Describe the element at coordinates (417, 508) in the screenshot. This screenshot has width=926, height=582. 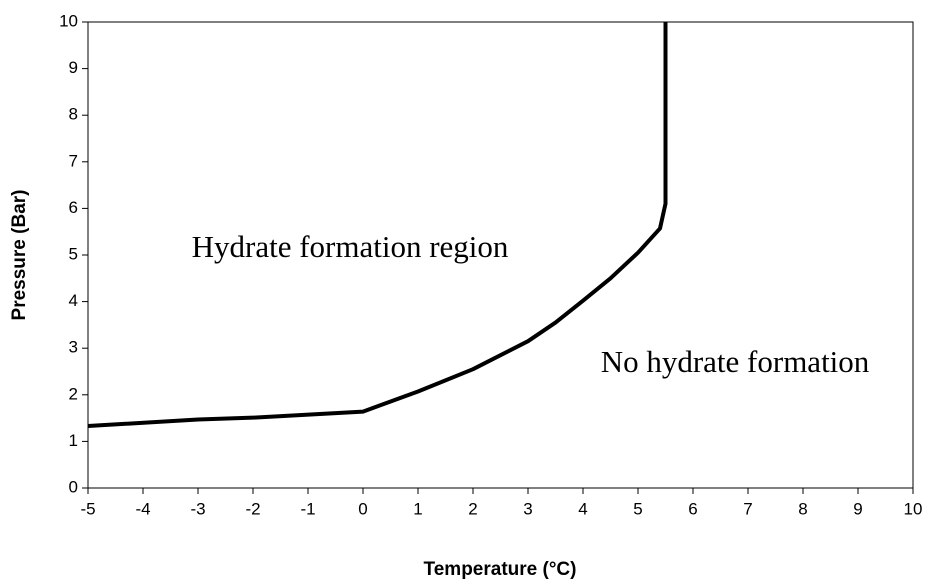
I see `x-tick-label: 1` at that location.